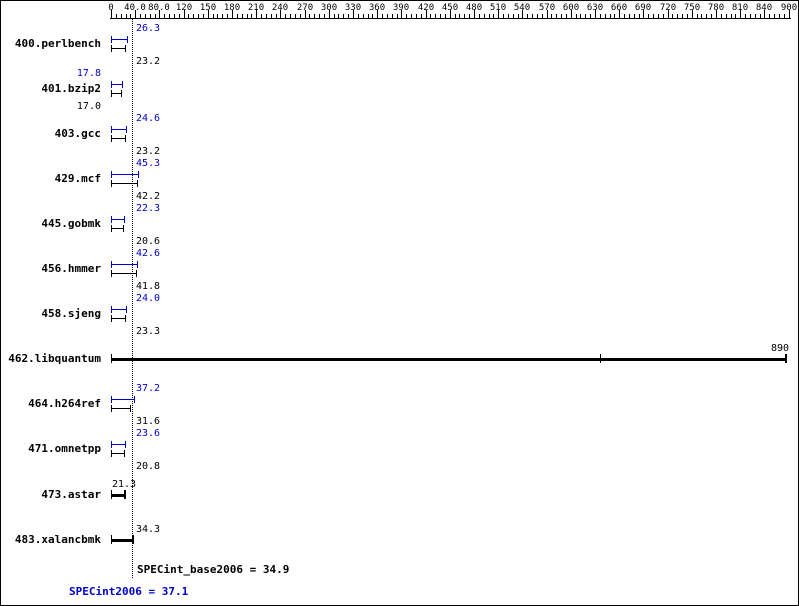 The image size is (799, 606). Describe the element at coordinates (57, 539) in the screenshot. I see `benchmark-label: 483.xalancbmk` at that location.